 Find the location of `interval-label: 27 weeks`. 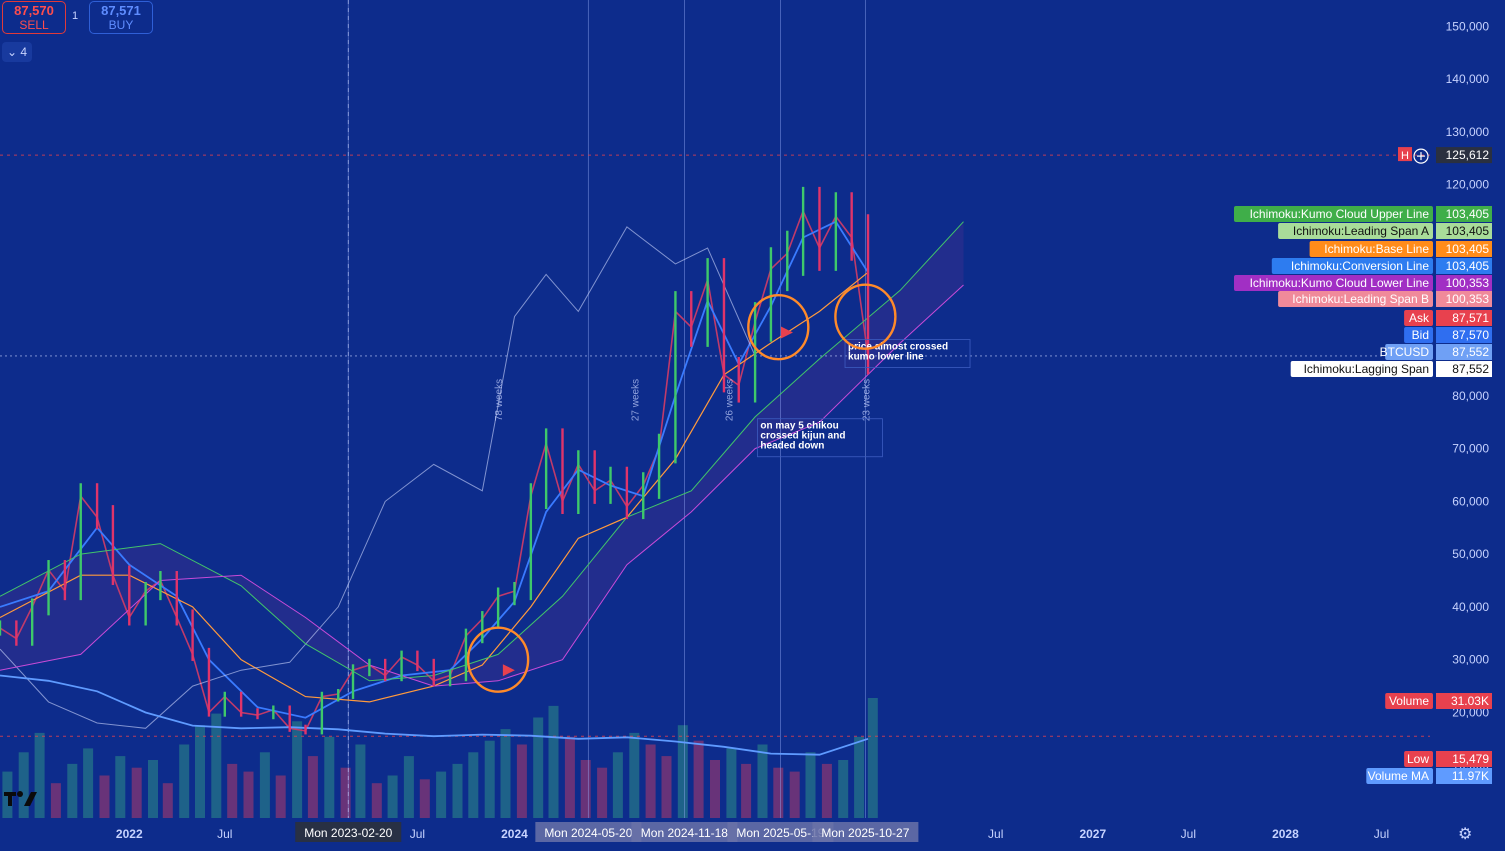

interval-label: 27 weeks is located at coordinates (635, 400).